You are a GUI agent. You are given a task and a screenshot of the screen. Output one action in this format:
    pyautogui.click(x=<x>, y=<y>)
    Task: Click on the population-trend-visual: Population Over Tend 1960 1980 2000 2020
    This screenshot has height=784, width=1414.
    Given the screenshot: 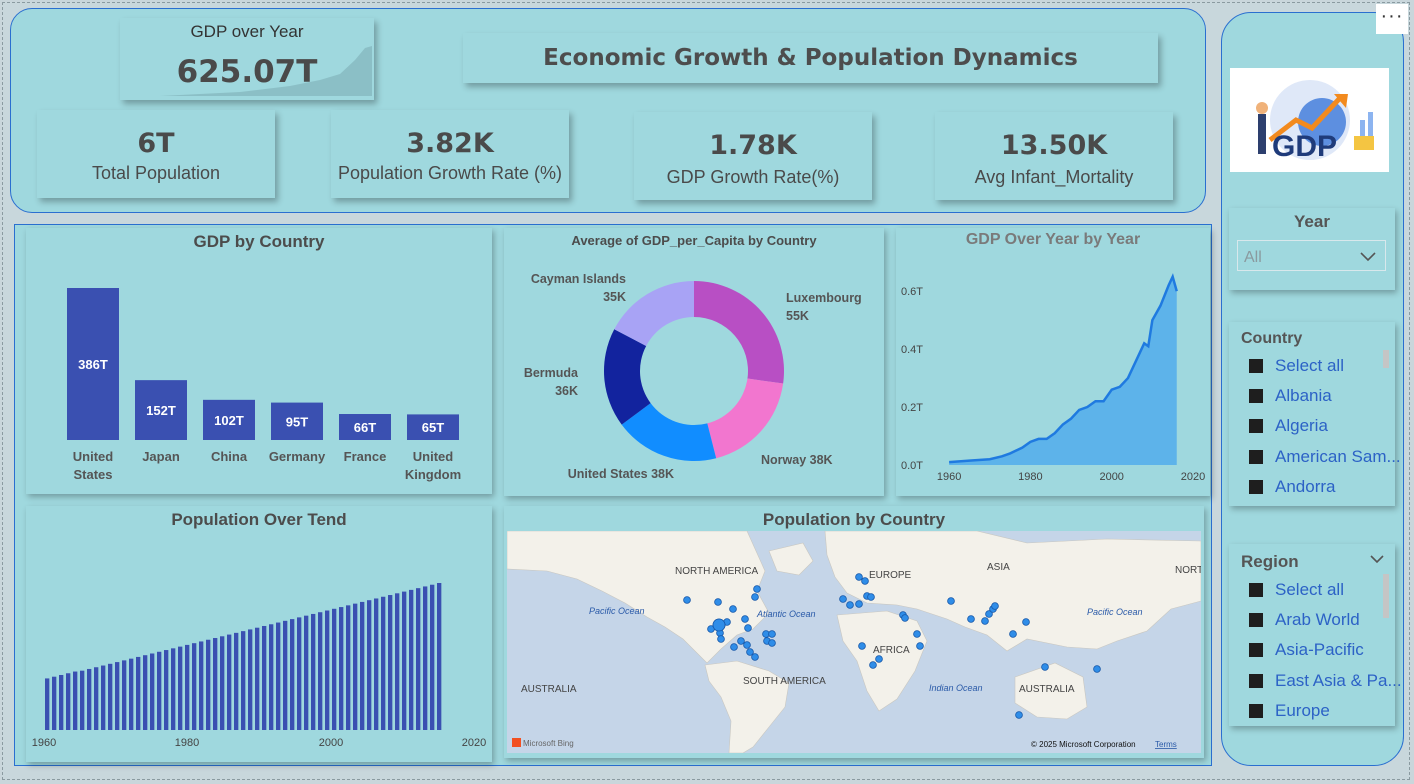 What is the action you would take?
    pyautogui.click(x=259, y=634)
    